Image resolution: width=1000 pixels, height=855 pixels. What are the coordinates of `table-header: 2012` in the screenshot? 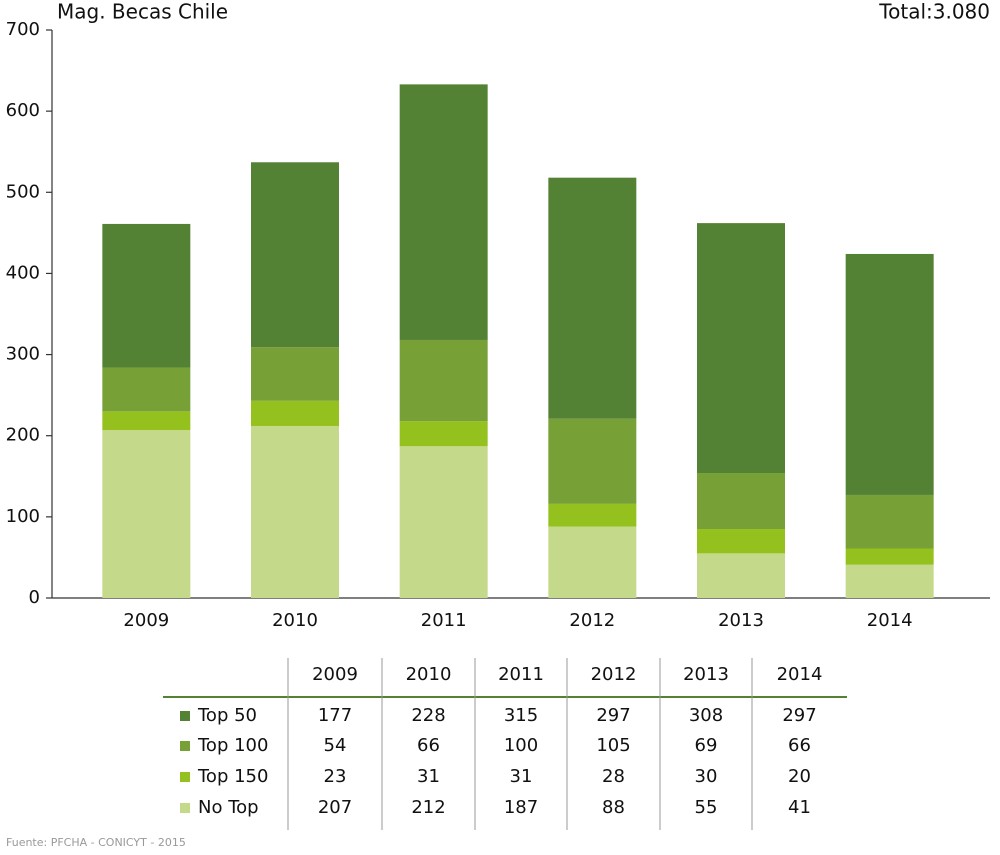 It's located at (614, 674).